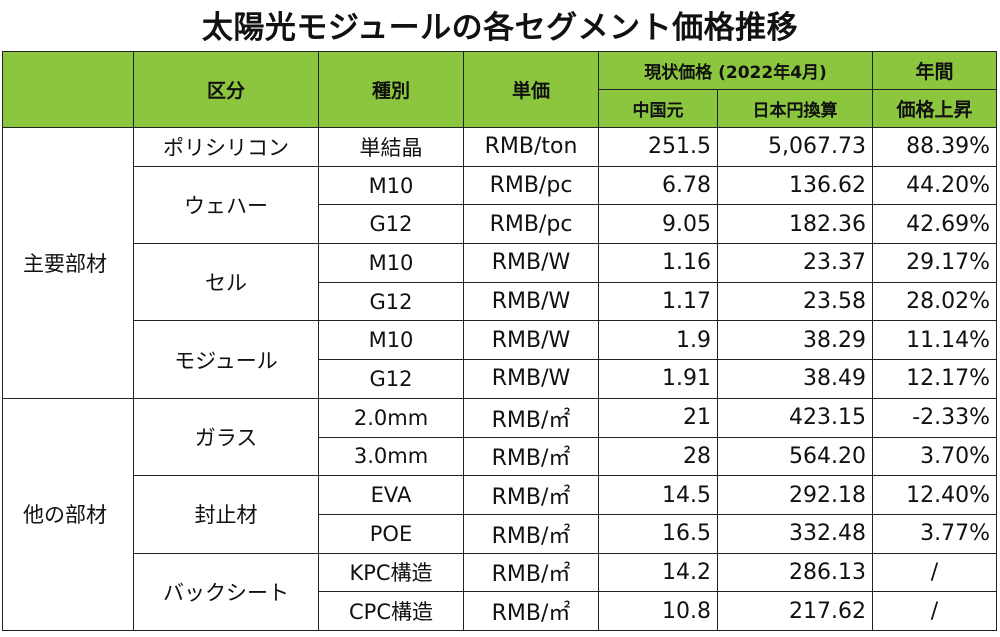 This screenshot has width=1000, height=637. I want to click on table-row: セル M10 RMB/W 1.16 23.37 29.17%, so click(500, 282).